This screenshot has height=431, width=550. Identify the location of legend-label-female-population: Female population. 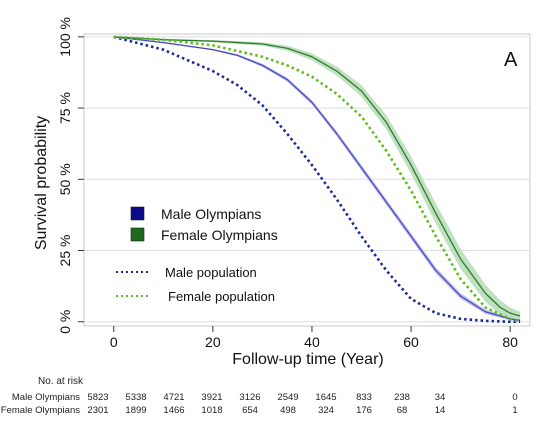
(221, 296).